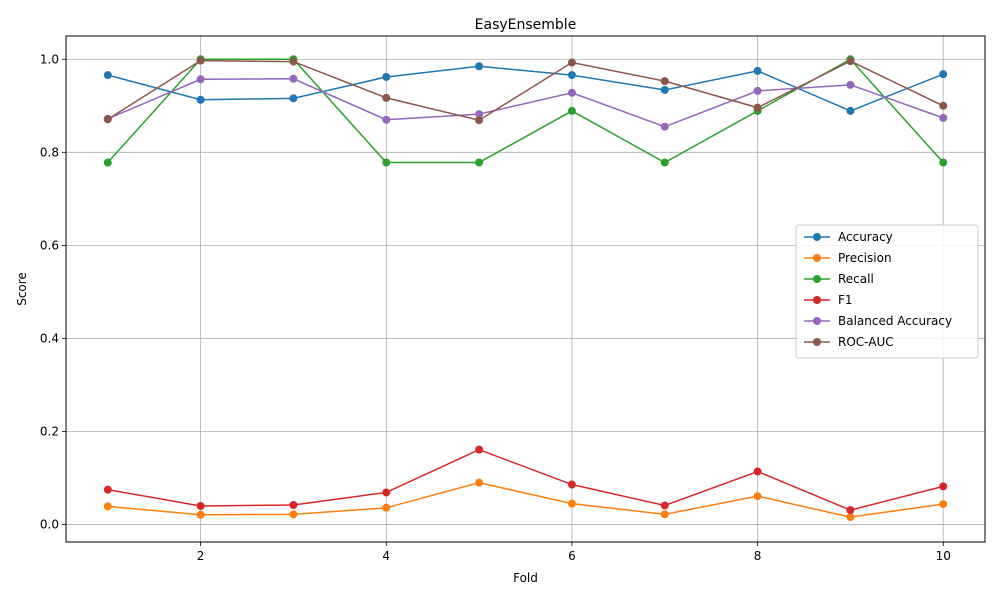  Describe the element at coordinates (49, 338) in the screenshot. I see `y-tick-label: 0.4` at that location.